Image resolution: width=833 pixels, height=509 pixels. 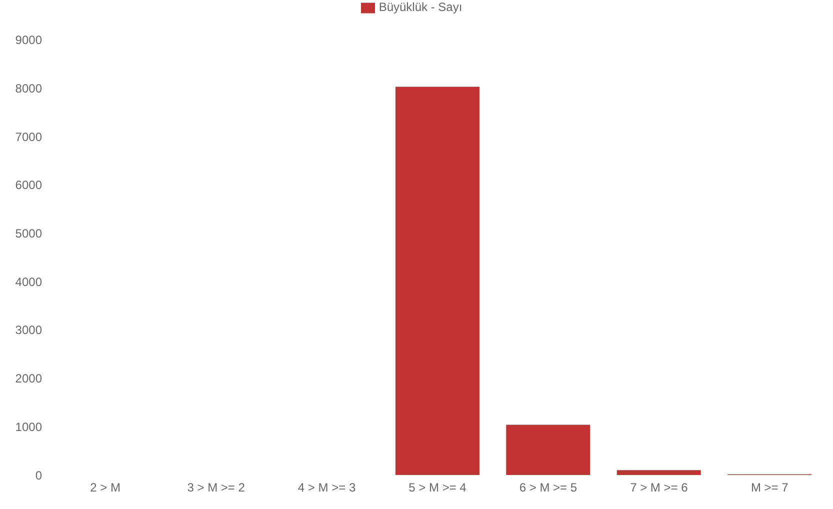 I want to click on x-tick-label: M >= 7, so click(x=769, y=487).